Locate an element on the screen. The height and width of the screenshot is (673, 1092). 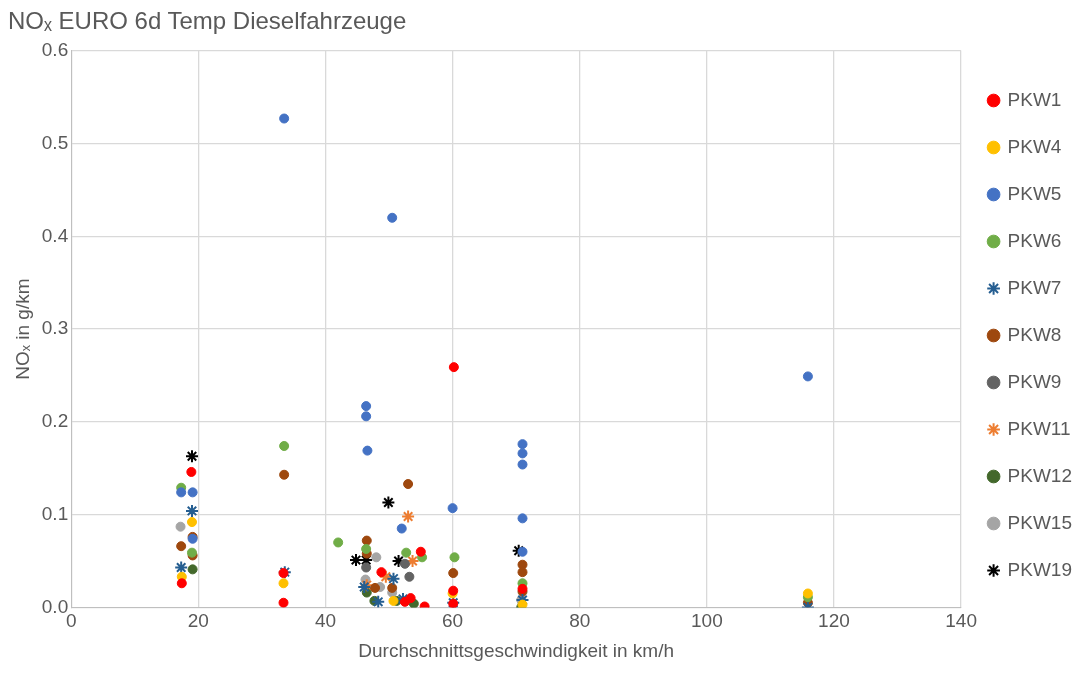
legend-label: PKW7 is located at coordinates (1034, 287).